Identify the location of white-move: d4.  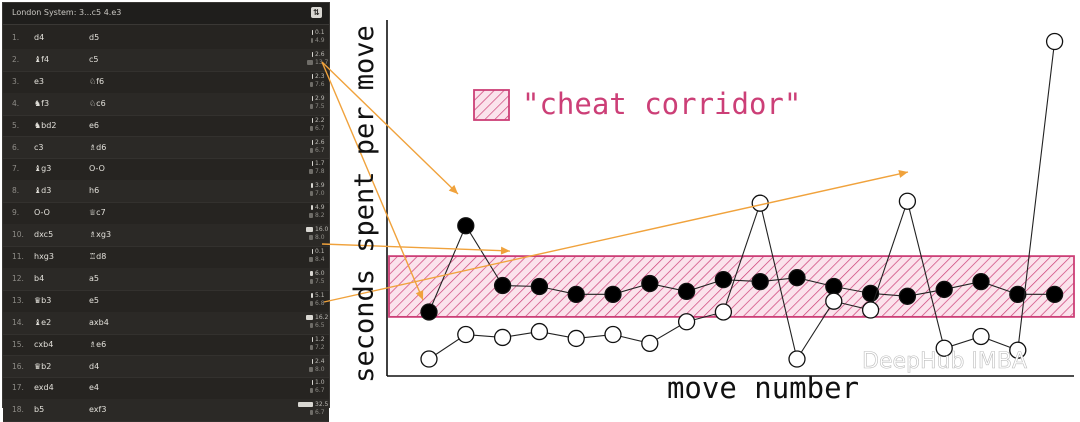
(39, 37).